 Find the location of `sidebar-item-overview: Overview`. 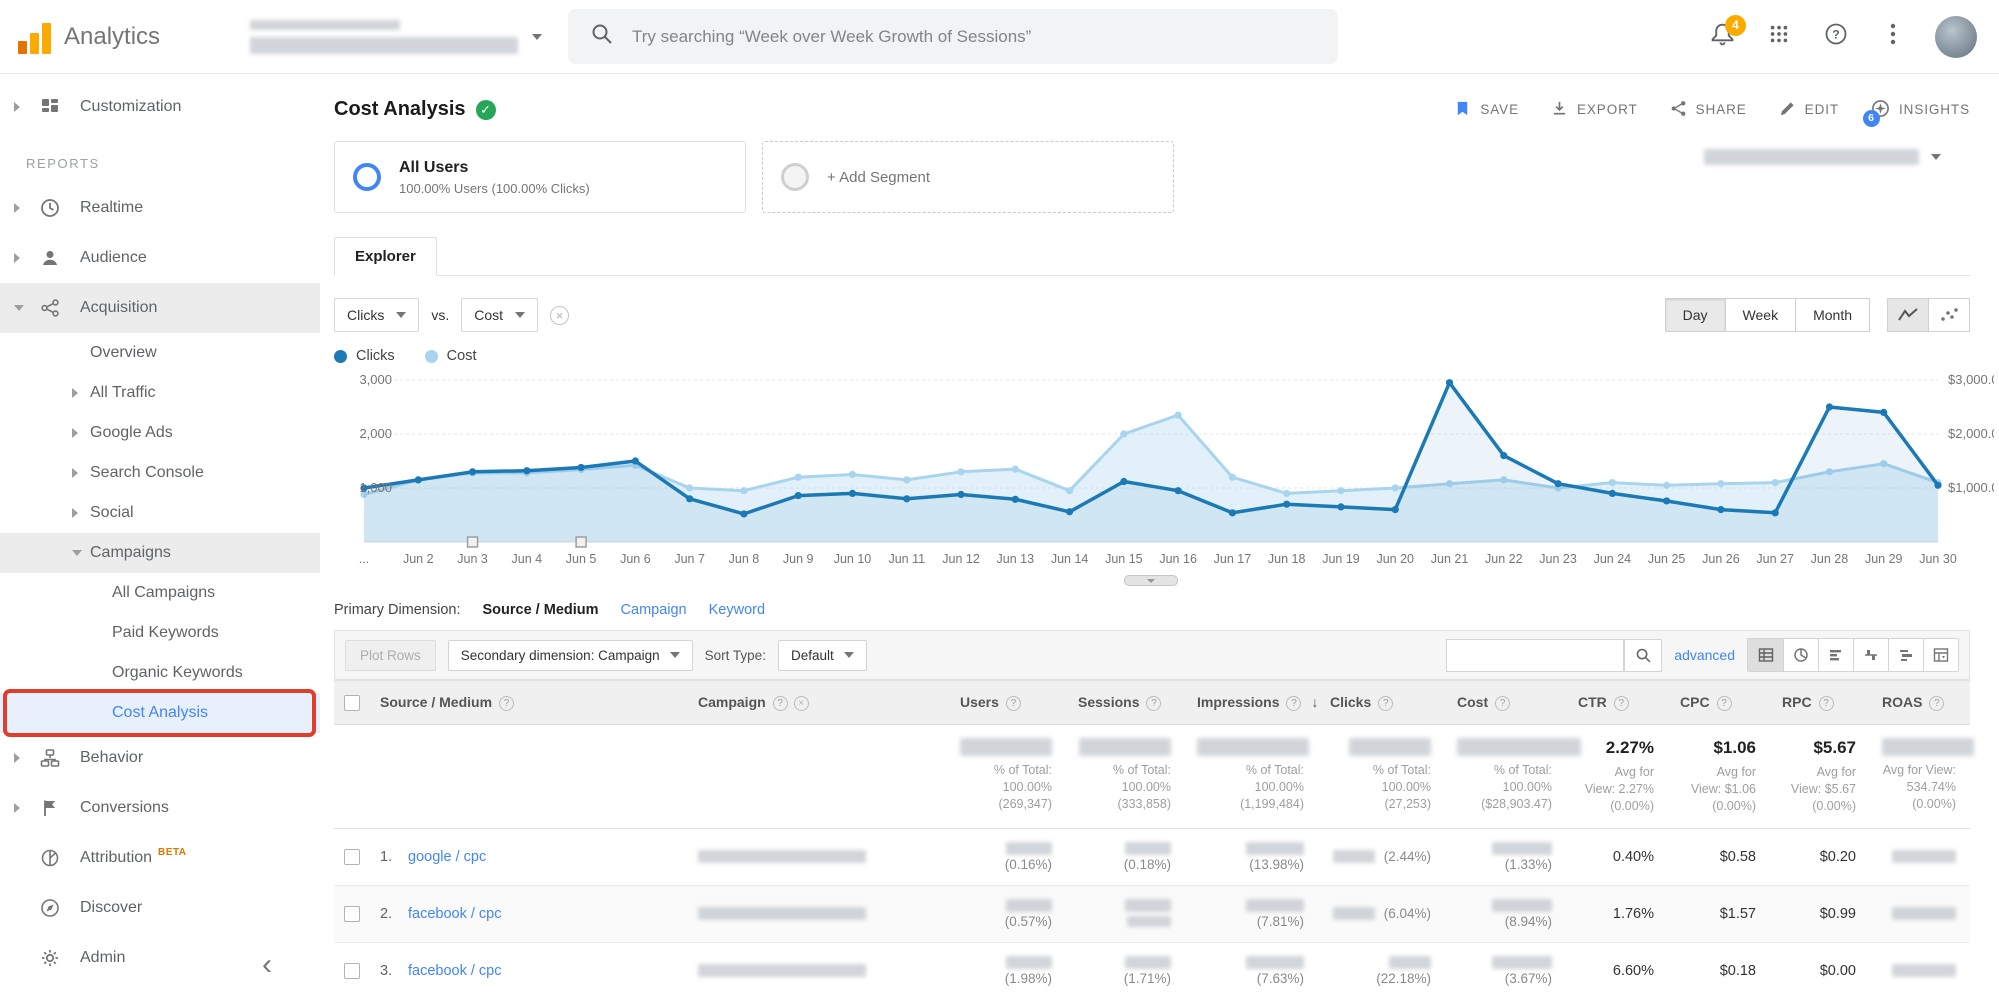

sidebar-item-overview: Overview is located at coordinates (123, 352).